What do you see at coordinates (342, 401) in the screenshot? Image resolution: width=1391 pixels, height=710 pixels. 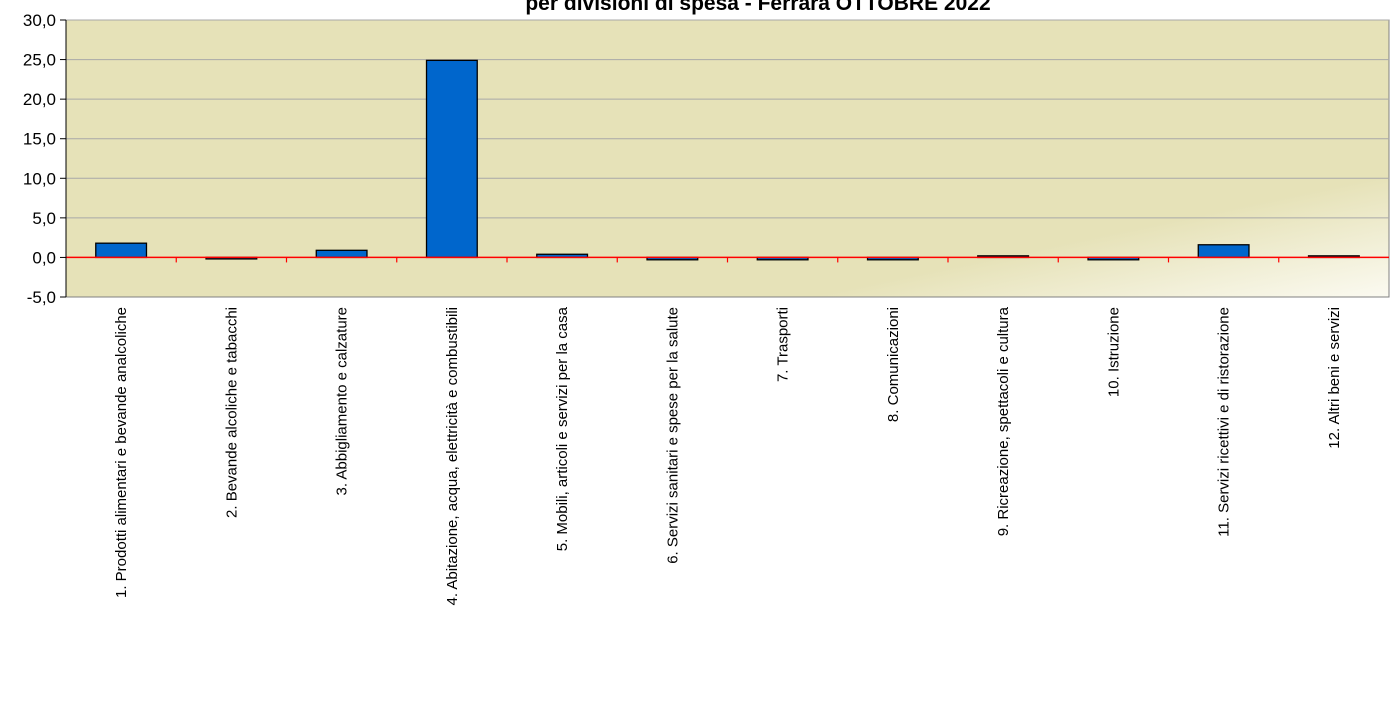 I see `x-tick-label: 3. Abbigliamento e calzature` at bounding box center [342, 401].